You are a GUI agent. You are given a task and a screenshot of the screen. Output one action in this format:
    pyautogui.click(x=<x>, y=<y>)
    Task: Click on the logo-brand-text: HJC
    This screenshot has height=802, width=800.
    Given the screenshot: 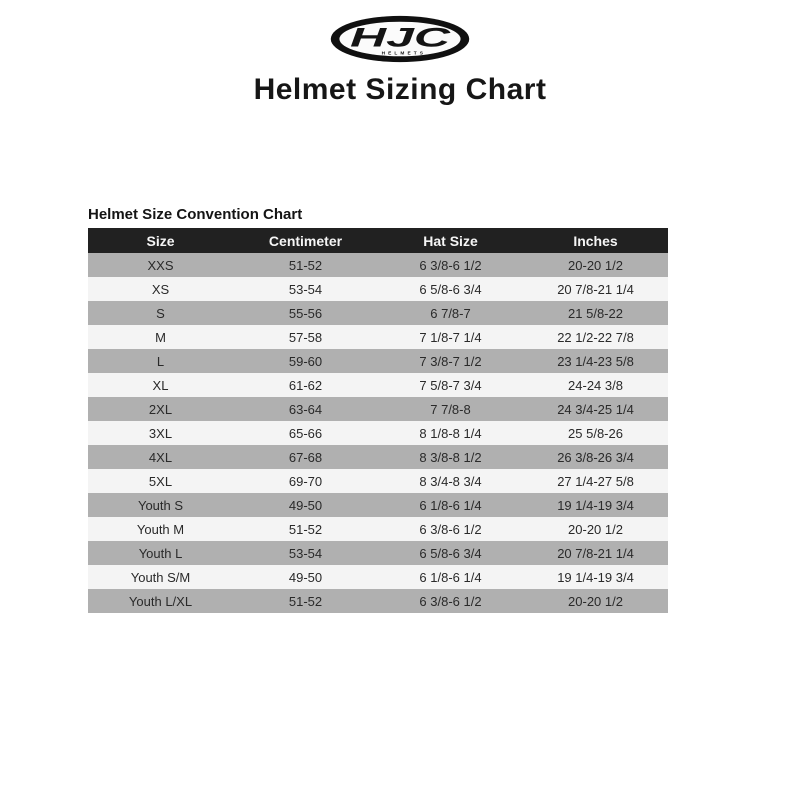 What is the action you would take?
    pyautogui.click(x=400, y=38)
    